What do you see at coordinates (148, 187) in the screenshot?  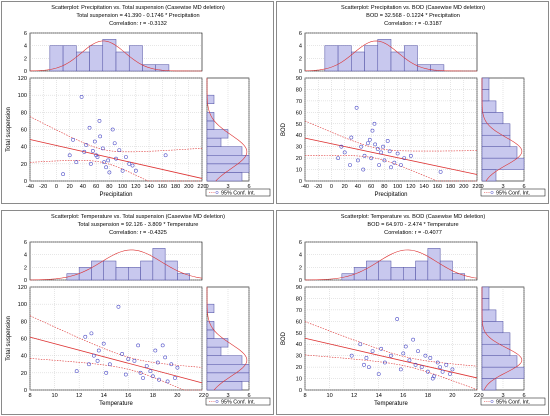 I see `x-tick-label: 140` at bounding box center [148, 187].